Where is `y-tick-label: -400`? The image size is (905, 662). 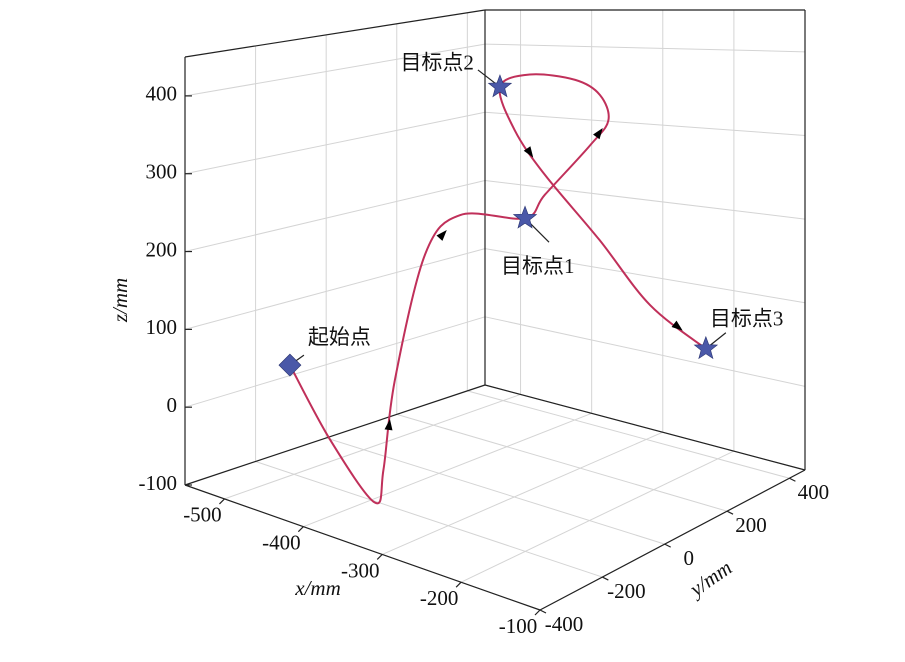
y-tick-label: -400 is located at coordinates (564, 624).